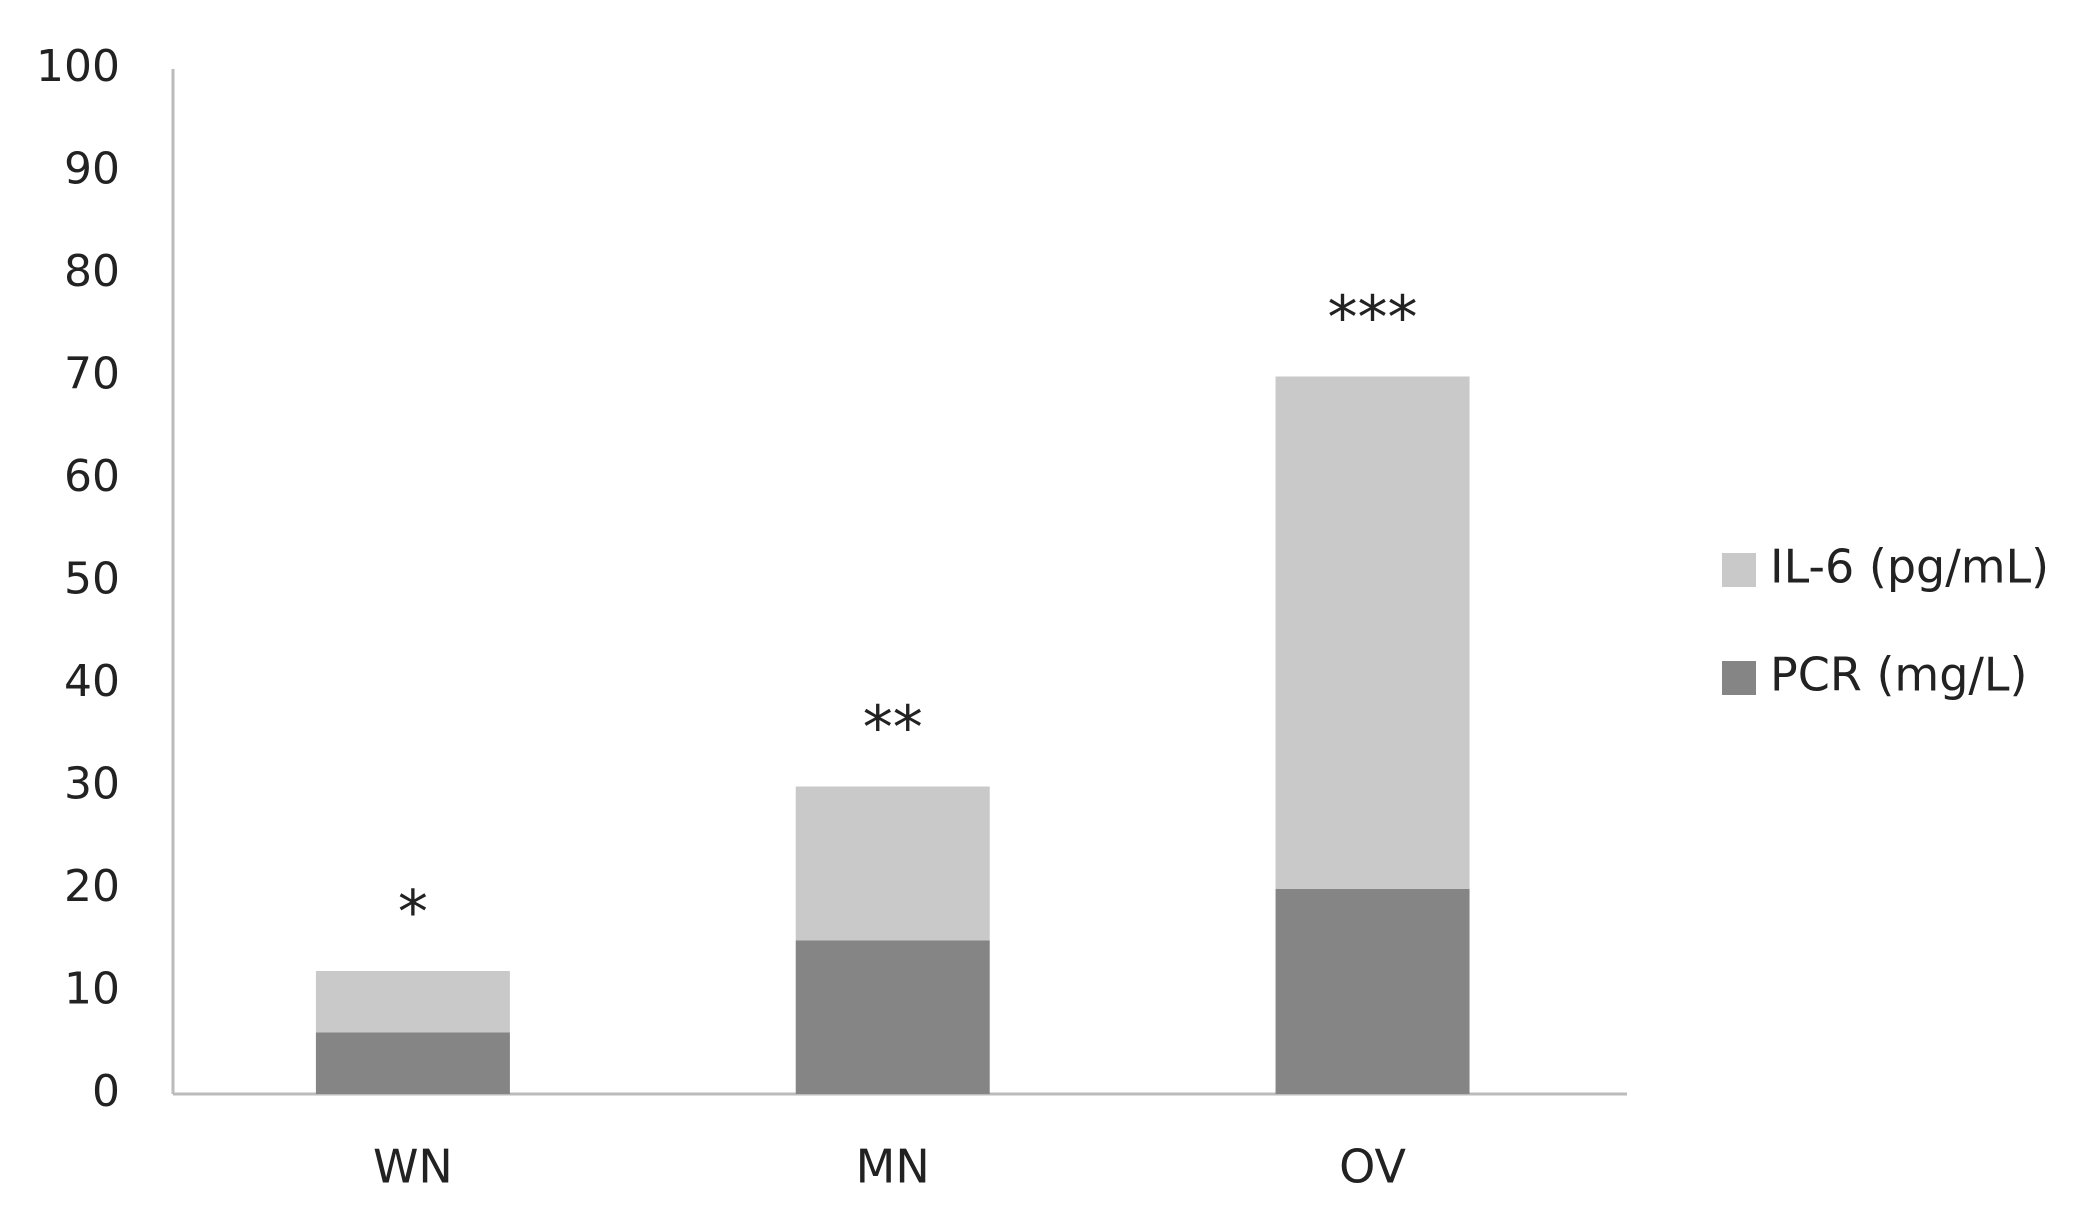 The width and height of the screenshot is (2082, 1220). I want to click on y-tick-label: 100, so click(78, 66).